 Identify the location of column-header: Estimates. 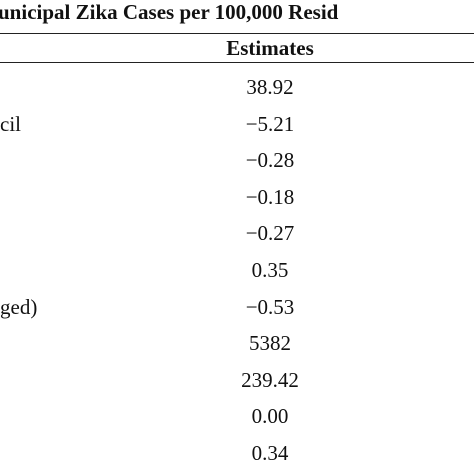
(270, 48).